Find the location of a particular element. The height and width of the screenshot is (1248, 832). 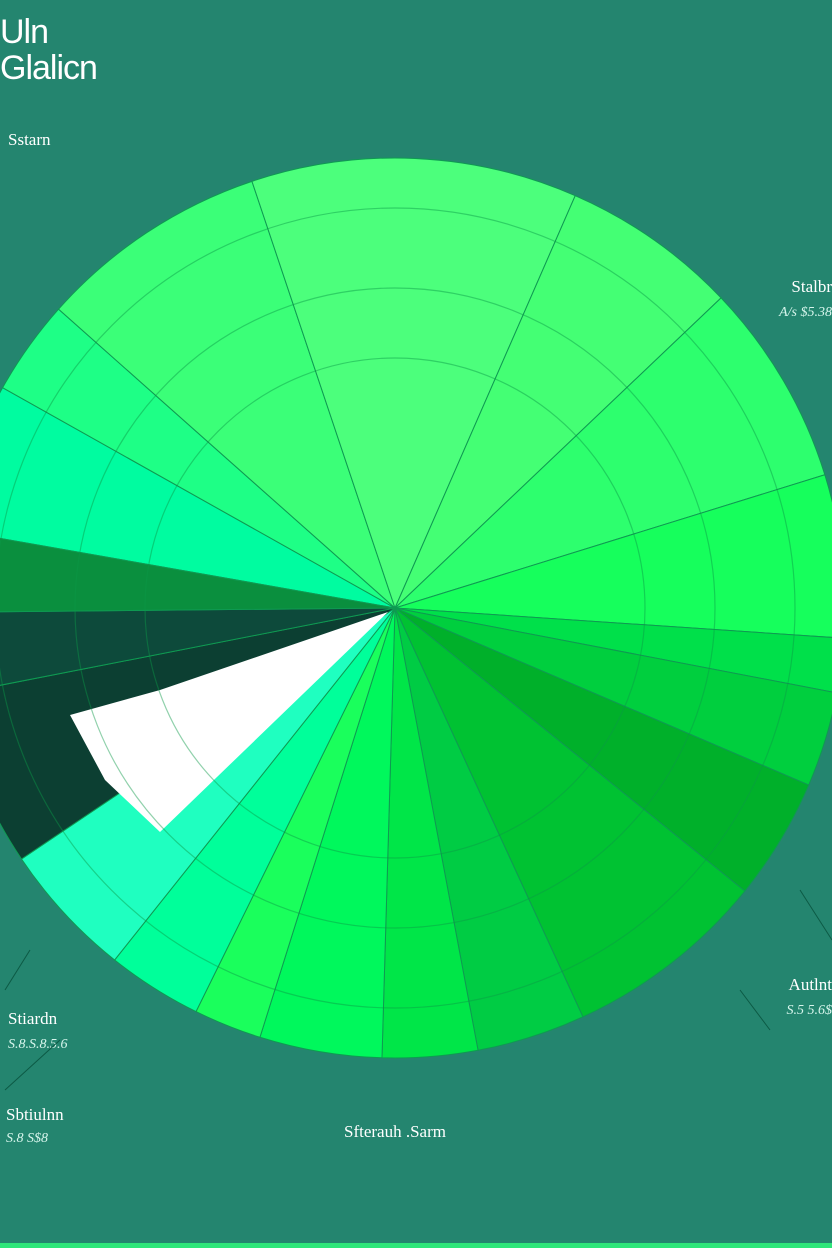

annotation-sublabel: S.5 5.6$ is located at coordinates (809, 1010).